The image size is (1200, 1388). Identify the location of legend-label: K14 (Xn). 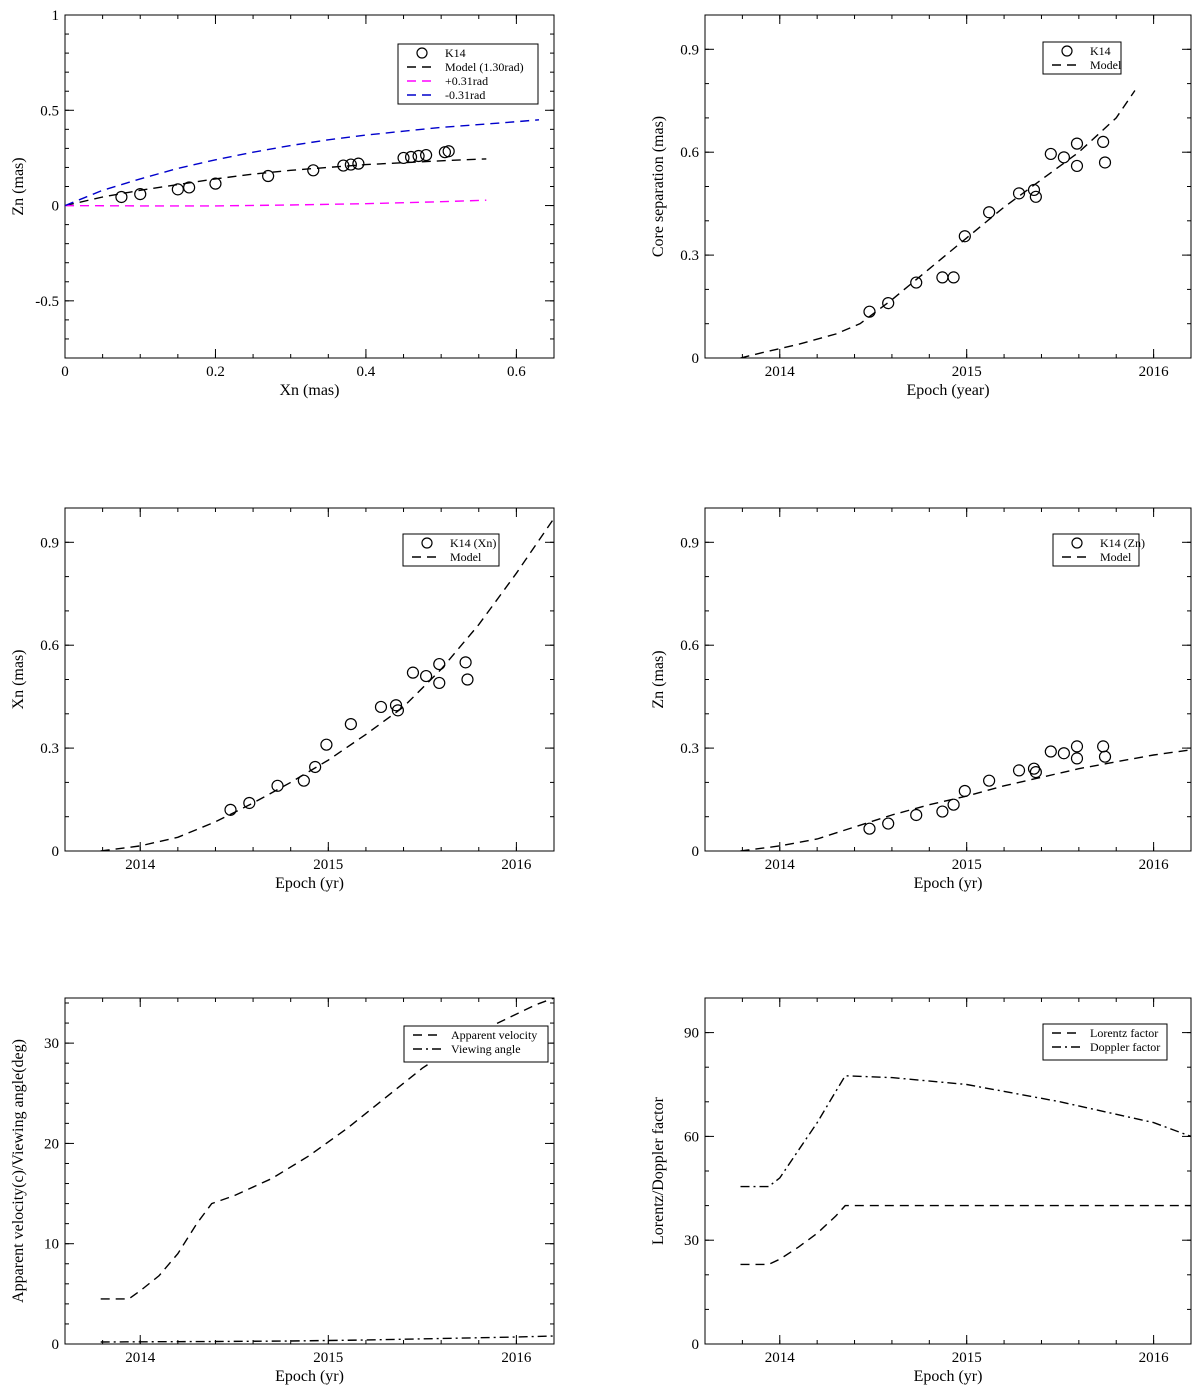
(473, 543).